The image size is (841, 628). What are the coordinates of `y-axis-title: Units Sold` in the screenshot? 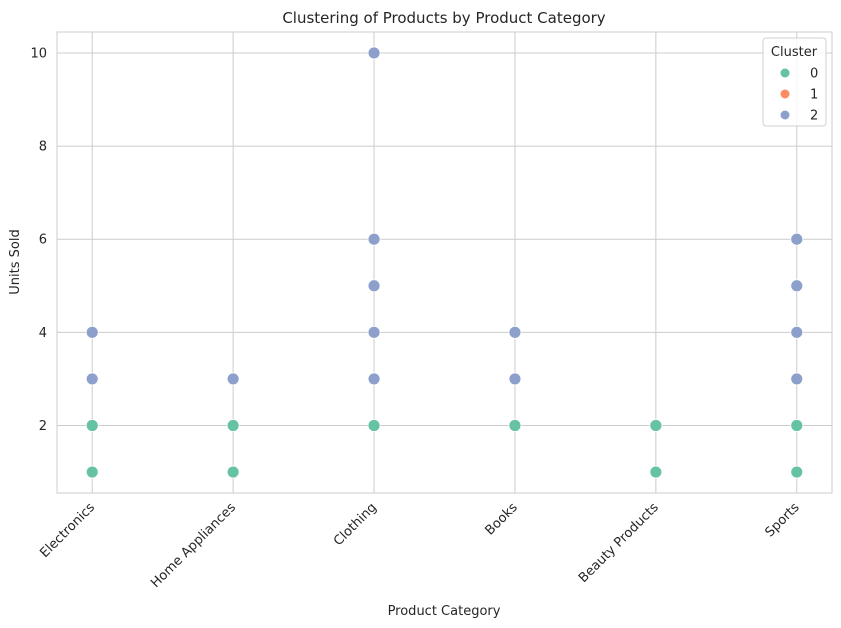 It's located at (15, 261).